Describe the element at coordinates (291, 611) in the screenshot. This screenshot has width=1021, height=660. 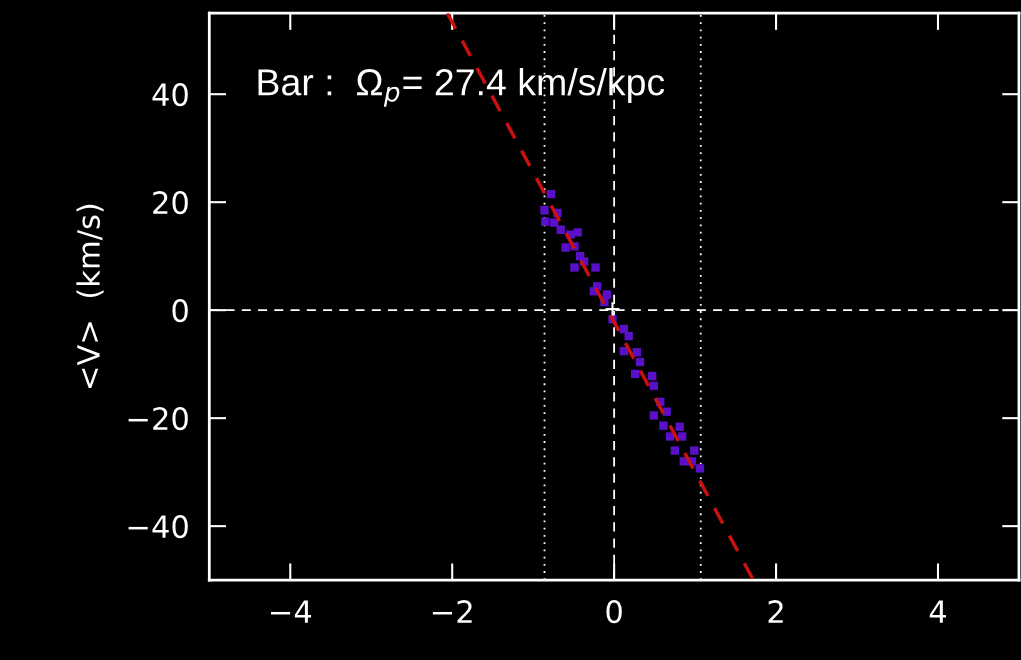
I see `x-tick-label: −4` at that location.